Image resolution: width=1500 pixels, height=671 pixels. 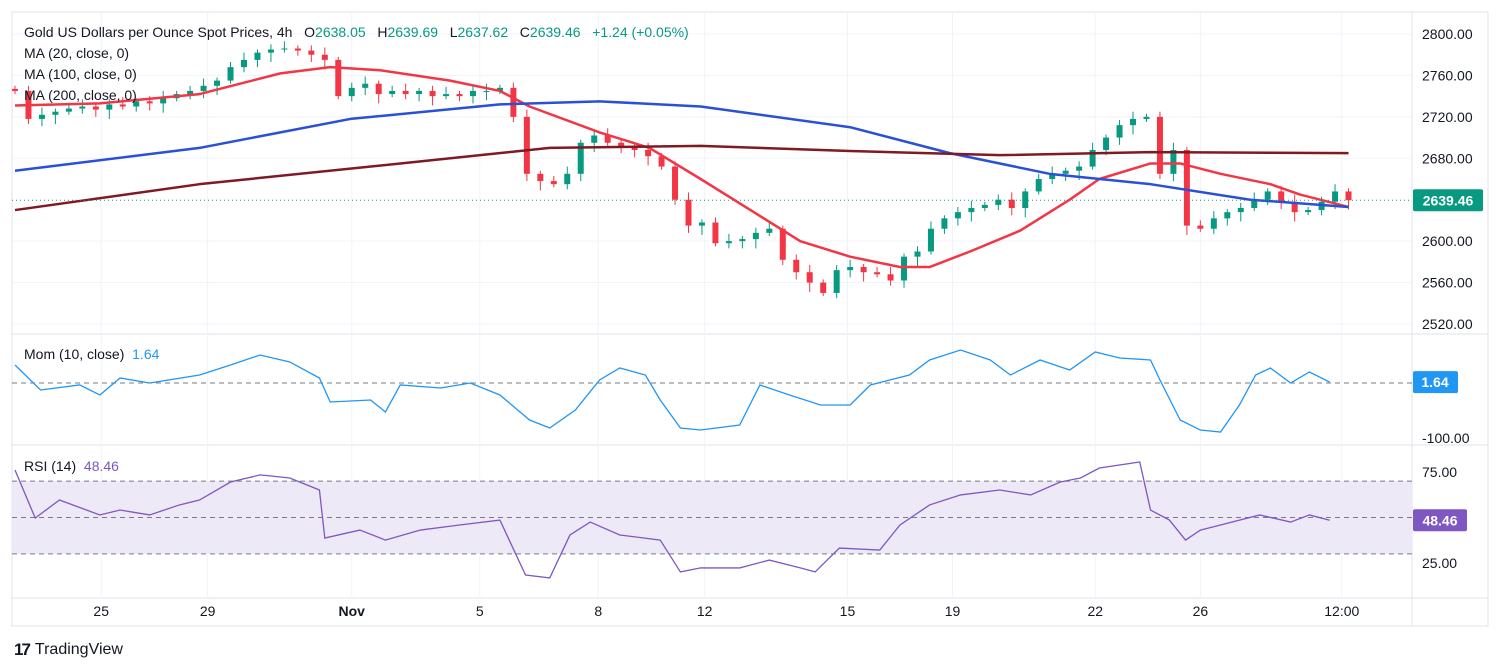 I want to click on open-value: 2638.05, so click(x=340, y=32).